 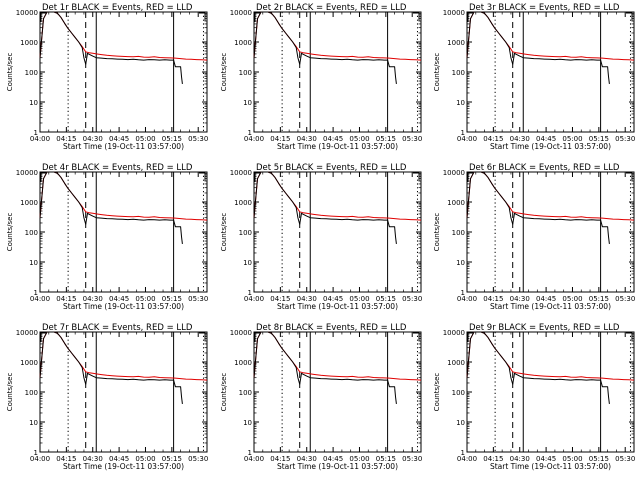 I want to click on panel-title: Det 5r BLACK = Events, RED = LLD, so click(x=331, y=168).